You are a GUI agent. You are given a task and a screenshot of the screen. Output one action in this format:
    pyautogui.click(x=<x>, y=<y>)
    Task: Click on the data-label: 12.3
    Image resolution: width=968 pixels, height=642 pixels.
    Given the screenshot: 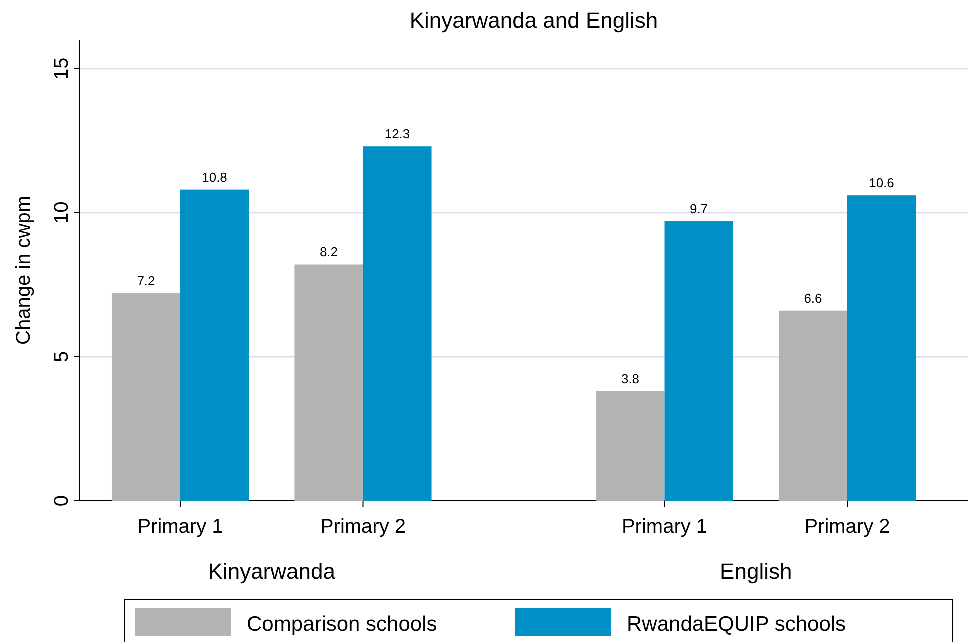 What is the action you would take?
    pyautogui.click(x=397, y=134)
    